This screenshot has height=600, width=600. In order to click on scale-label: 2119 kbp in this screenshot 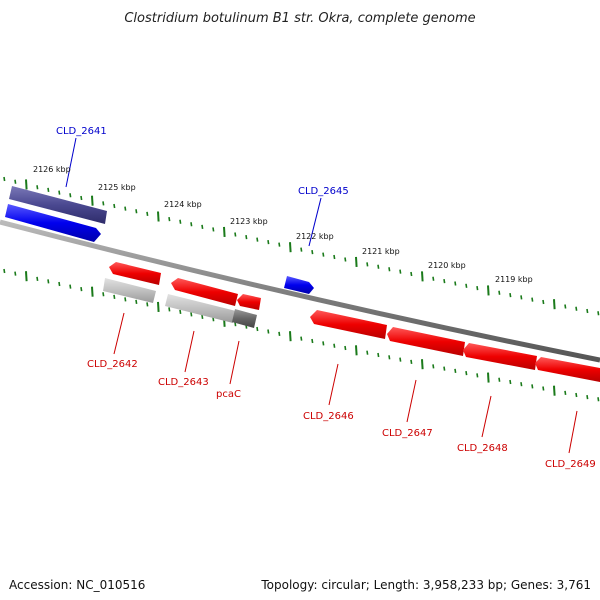, I will do `click(514, 279)`.